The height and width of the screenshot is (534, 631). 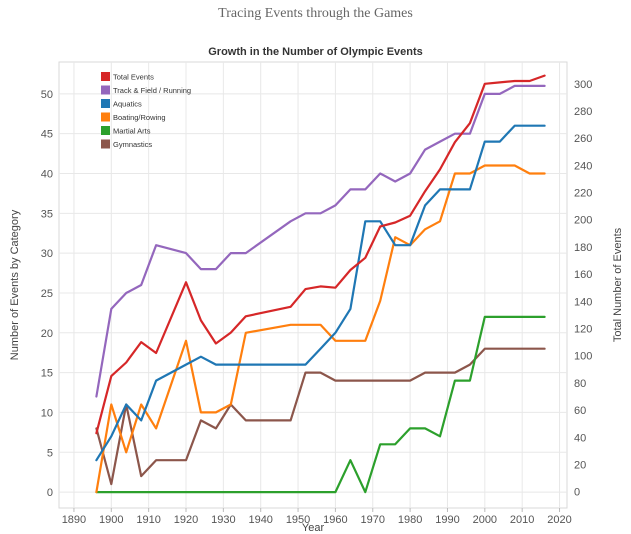 What do you see at coordinates (580, 438) in the screenshot?
I see `right-y-tick-label: 40` at bounding box center [580, 438].